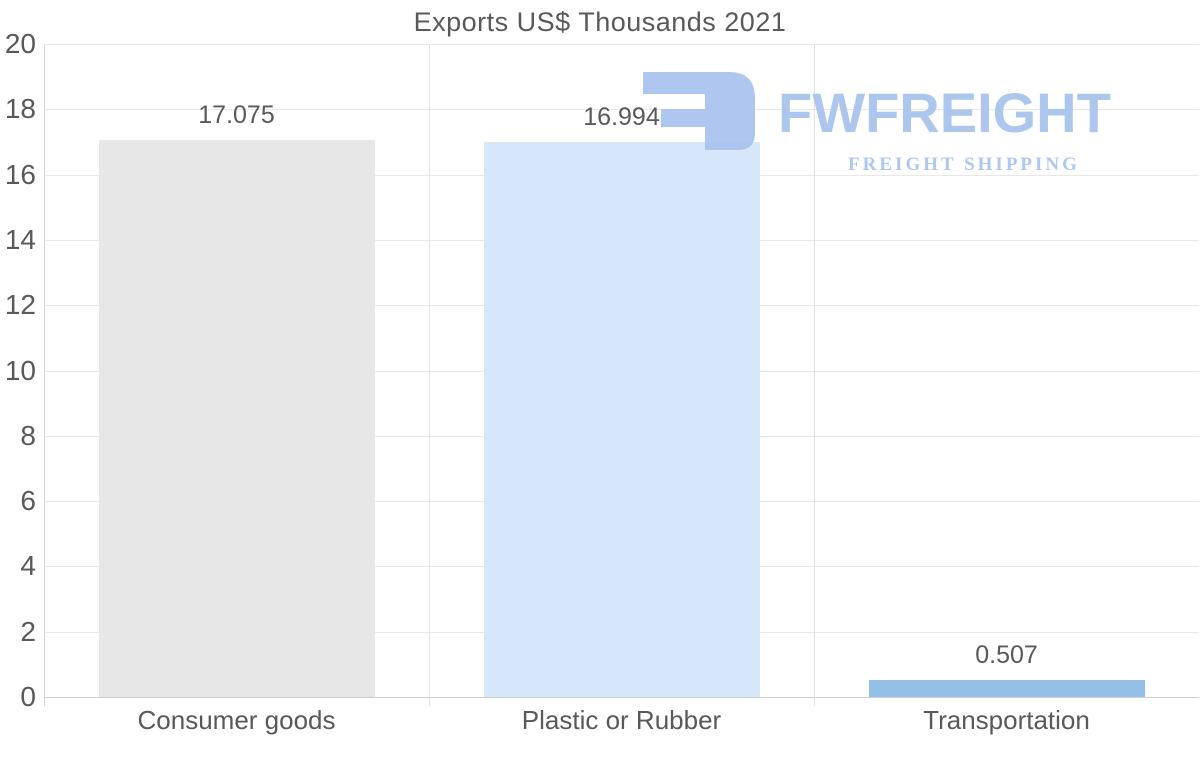 Image resolution: width=1200 pixels, height=763 pixels. Describe the element at coordinates (28, 435) in the screenshot. I see `y-tick-label: 8` at that location.